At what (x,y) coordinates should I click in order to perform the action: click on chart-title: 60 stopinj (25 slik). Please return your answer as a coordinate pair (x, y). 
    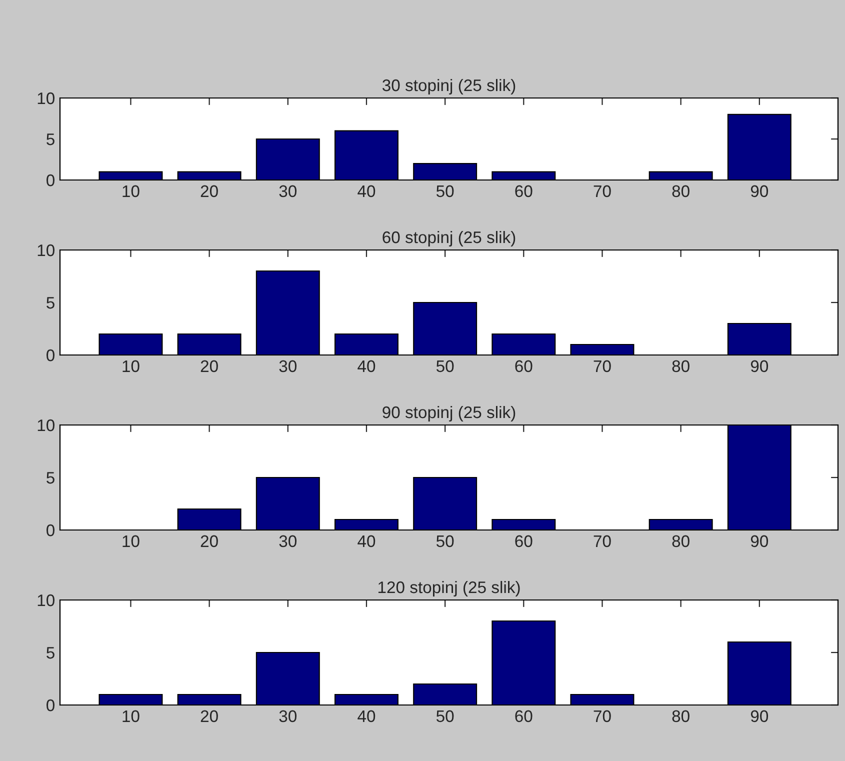
    Looking at the image, I should click on (449, 238).